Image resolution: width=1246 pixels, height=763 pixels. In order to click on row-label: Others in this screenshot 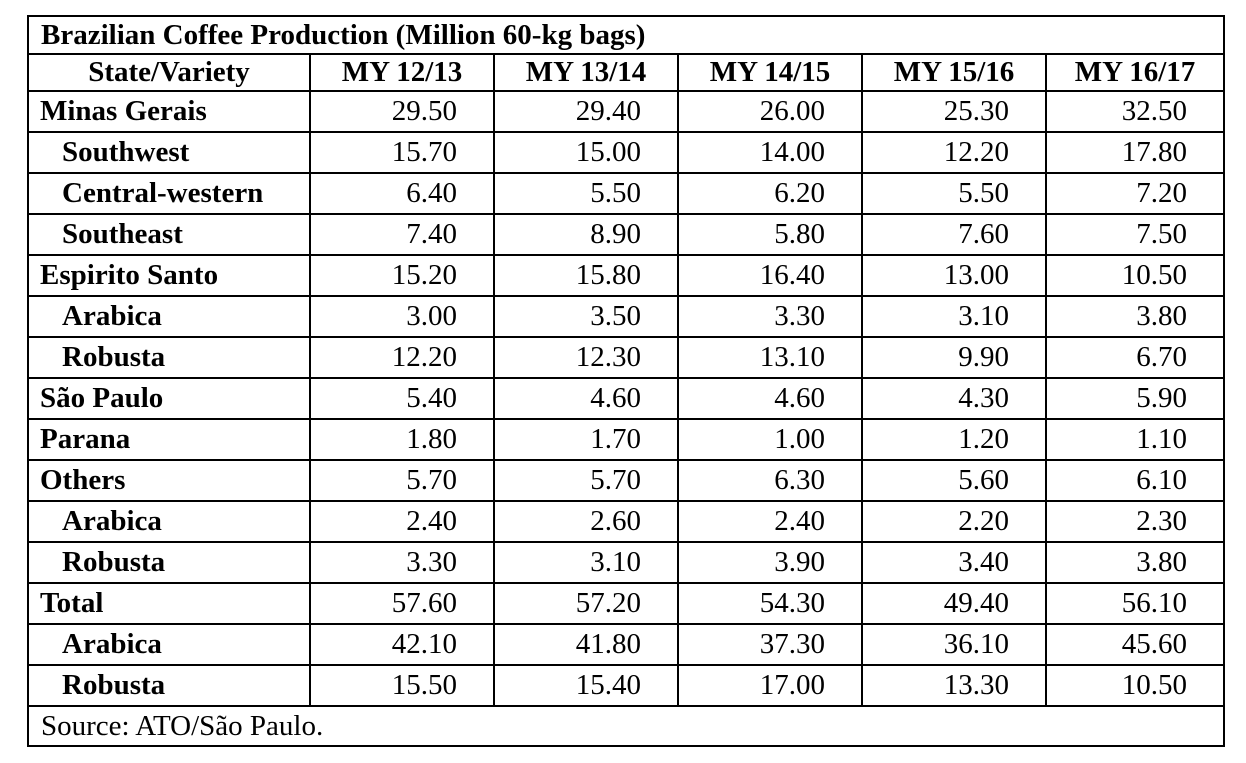, I will do `click(169, 480)`.